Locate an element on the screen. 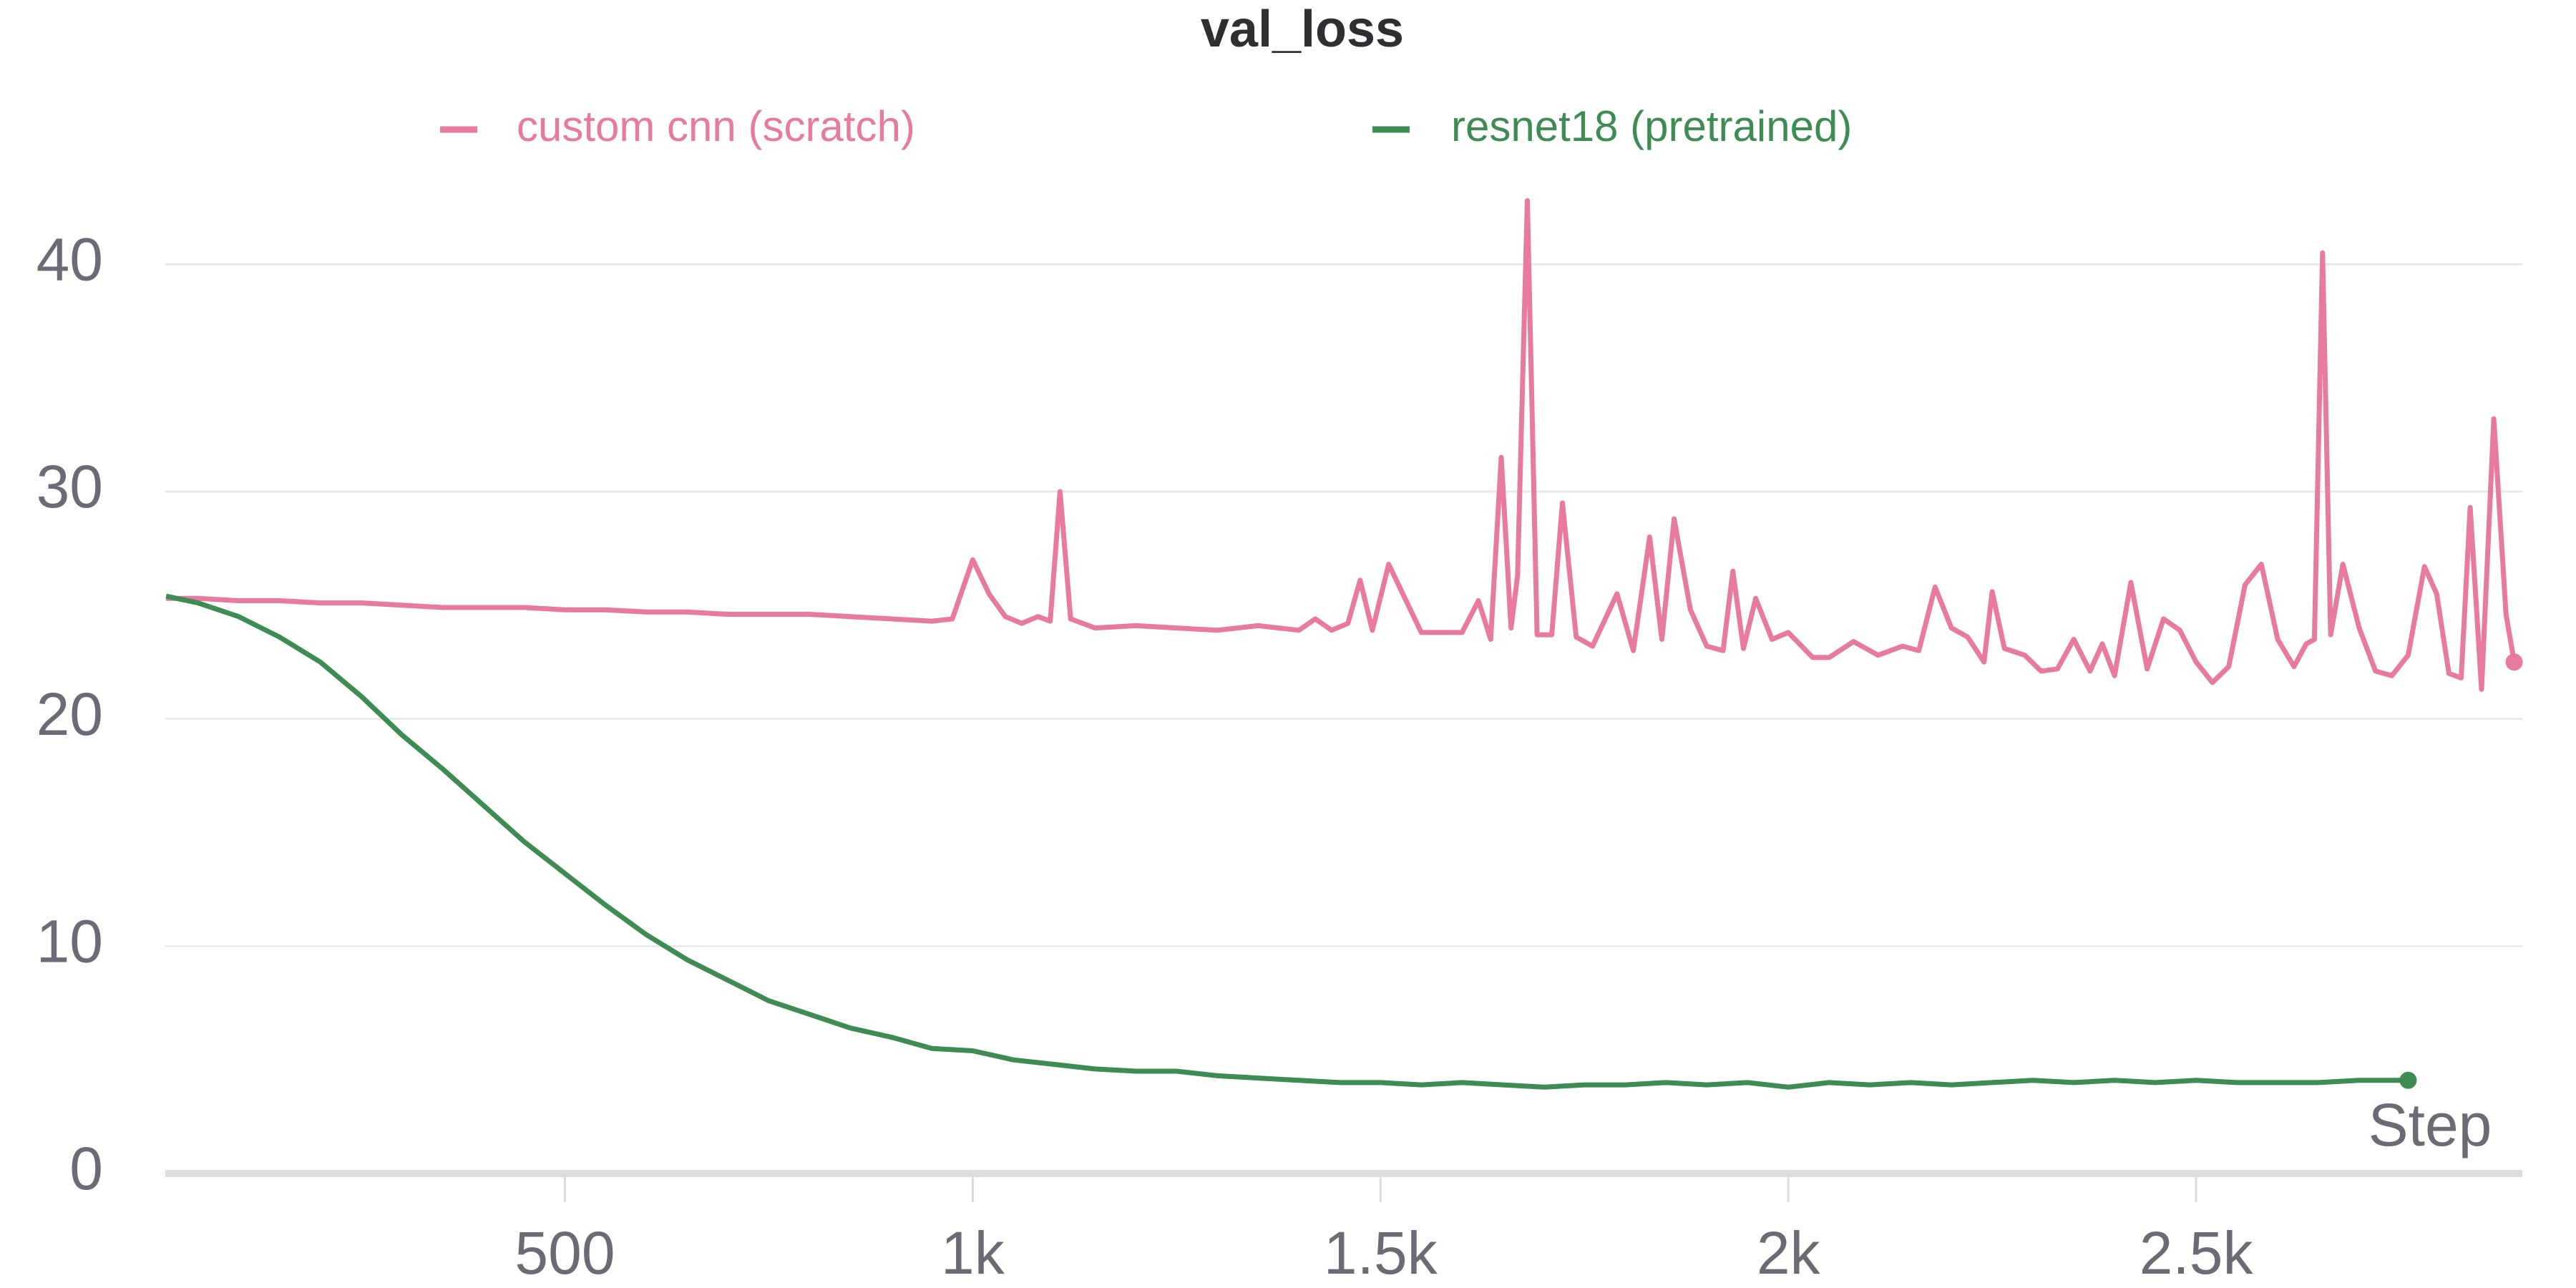 This screenshot has width=2576, height=1288. y-tick-label: 0 is located at coordinates (86, 1168).